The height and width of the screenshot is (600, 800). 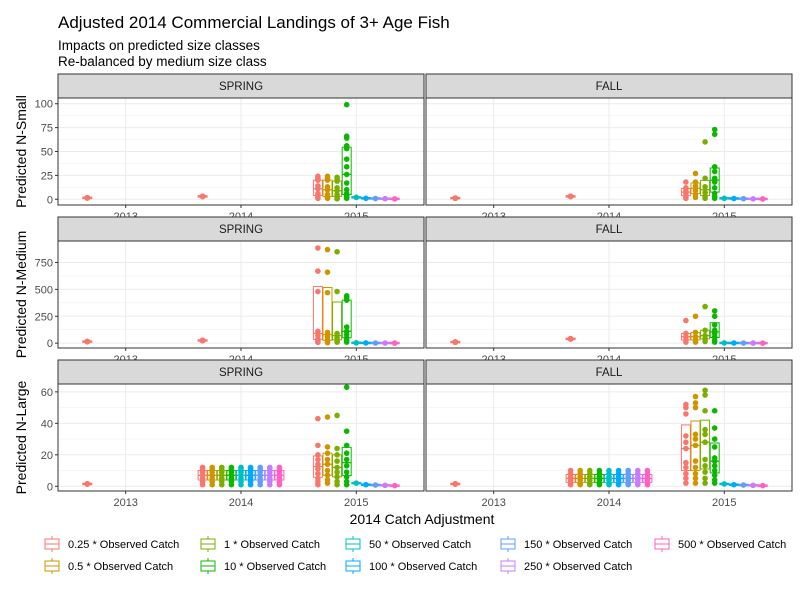 What do you see at coordinates (47, 424) in the screenshot?
I see `y-tick-label: 40` at bounding box center [47, 424].